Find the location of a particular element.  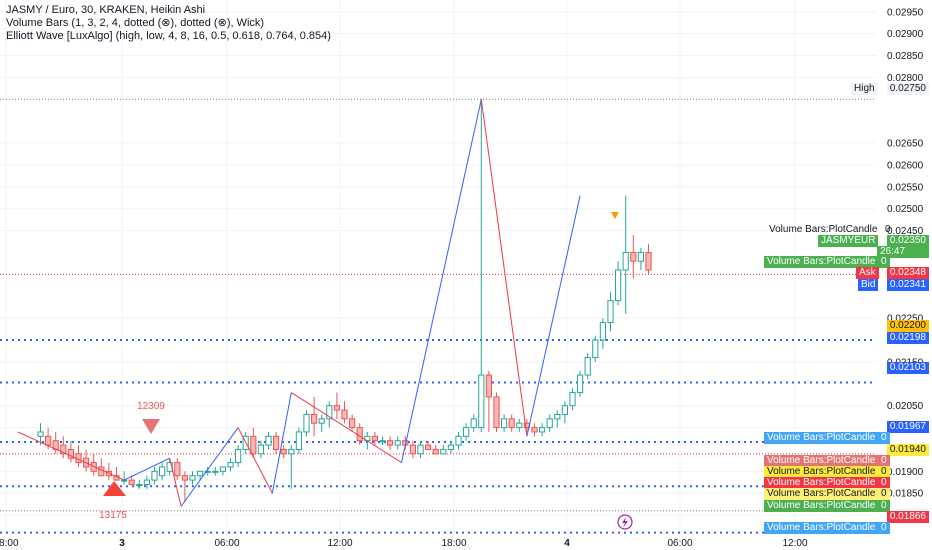

lightning-icon is located at coordinates (625, 522).